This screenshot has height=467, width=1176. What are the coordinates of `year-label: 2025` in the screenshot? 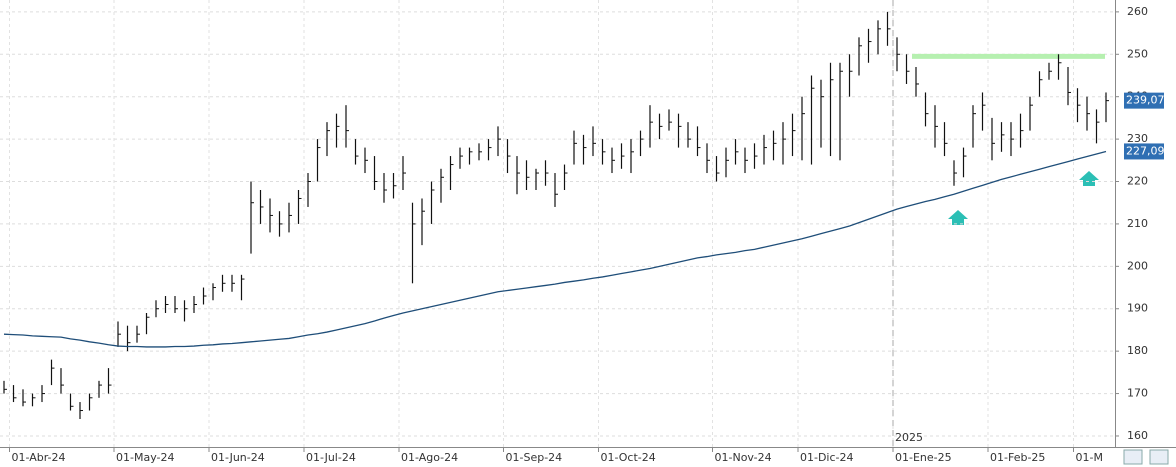 It's located at (909, 437).